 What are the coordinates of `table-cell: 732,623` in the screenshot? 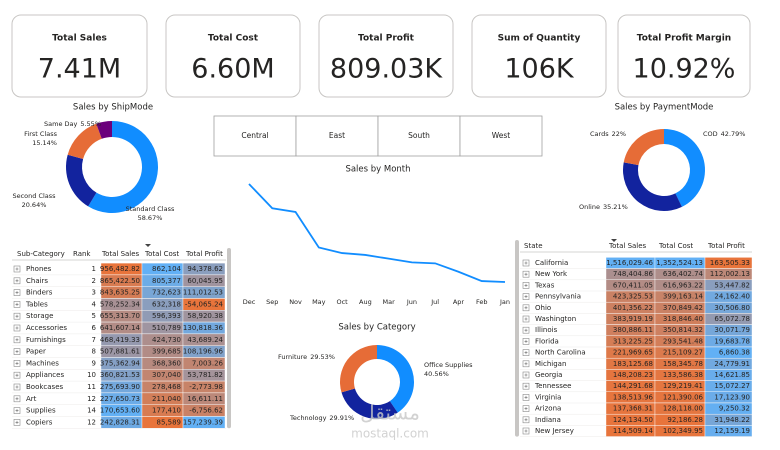 It's located at (166, 293).